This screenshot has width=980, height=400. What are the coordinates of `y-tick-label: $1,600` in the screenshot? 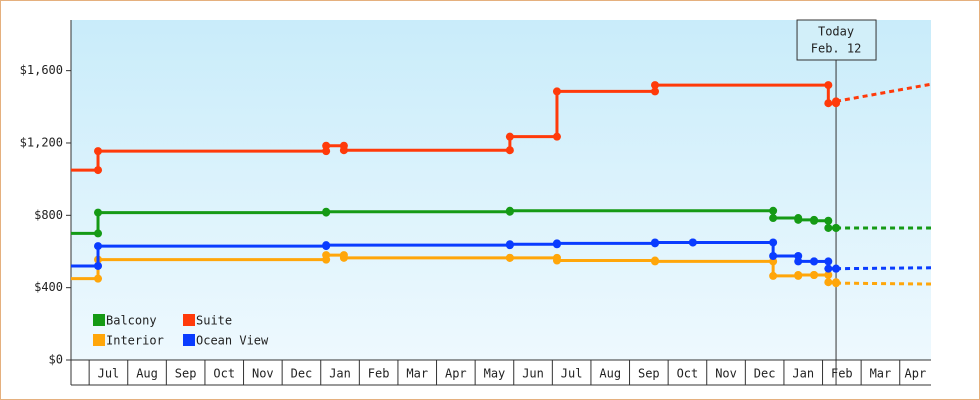 It's located at (41, 70).